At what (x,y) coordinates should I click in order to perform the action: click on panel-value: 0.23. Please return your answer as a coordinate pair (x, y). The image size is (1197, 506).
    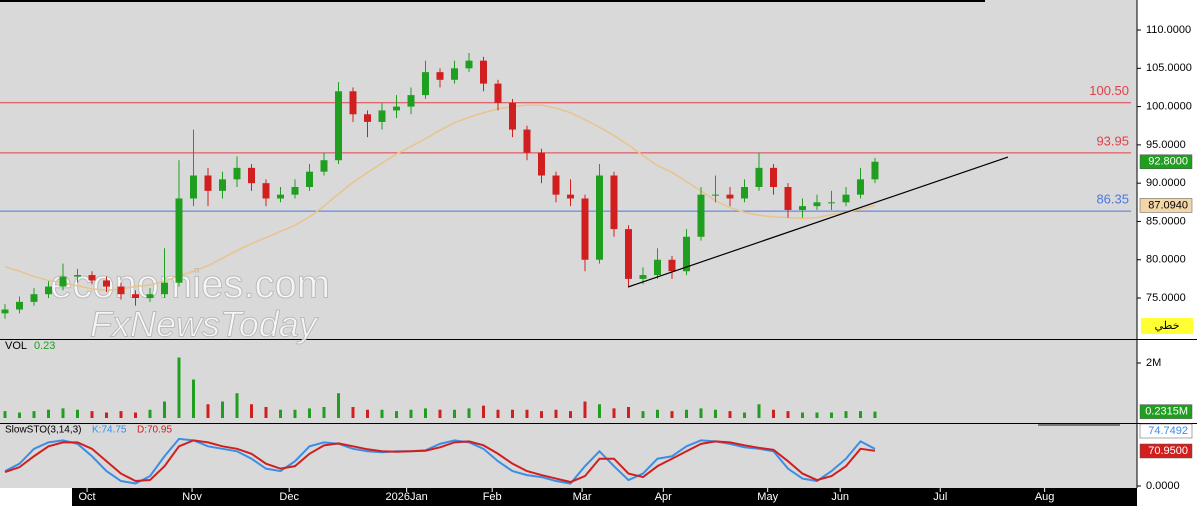
    Looking at the image, I should click on (44, 346).